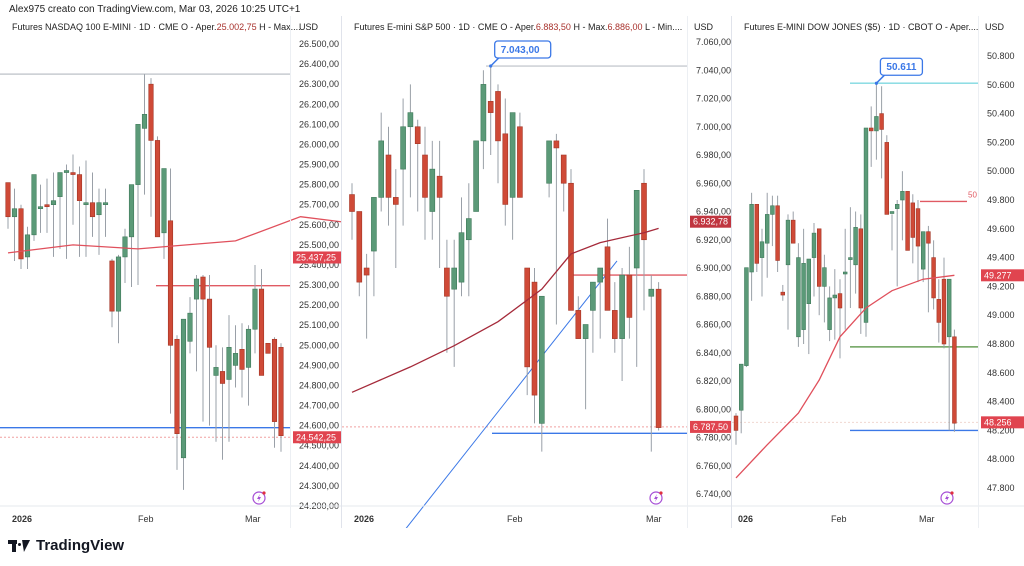  I want to click on y-tick-label: 7.040,00, so click(713, 70).